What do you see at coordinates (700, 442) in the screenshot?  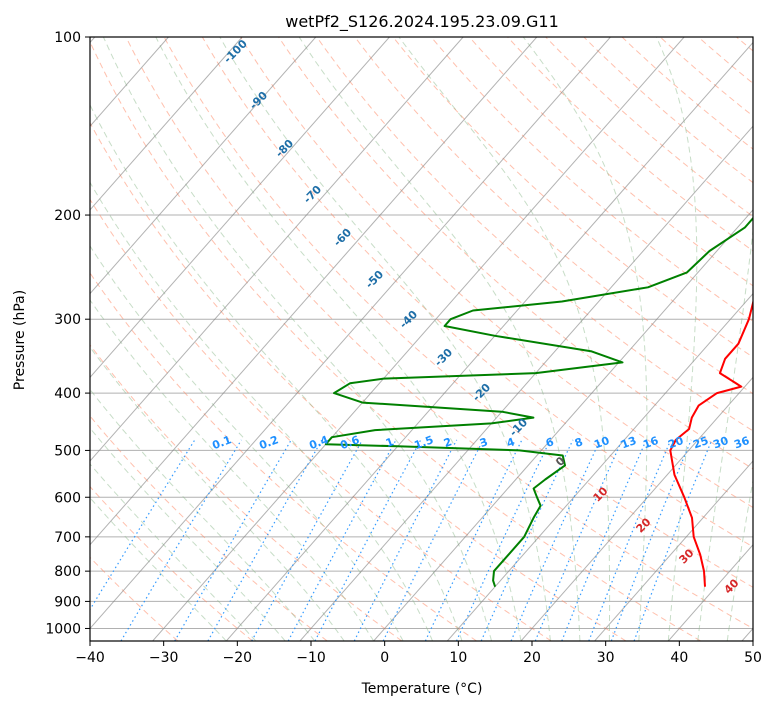 I see `mixing-ratio-label: 25` at bounding box center [700, 442].